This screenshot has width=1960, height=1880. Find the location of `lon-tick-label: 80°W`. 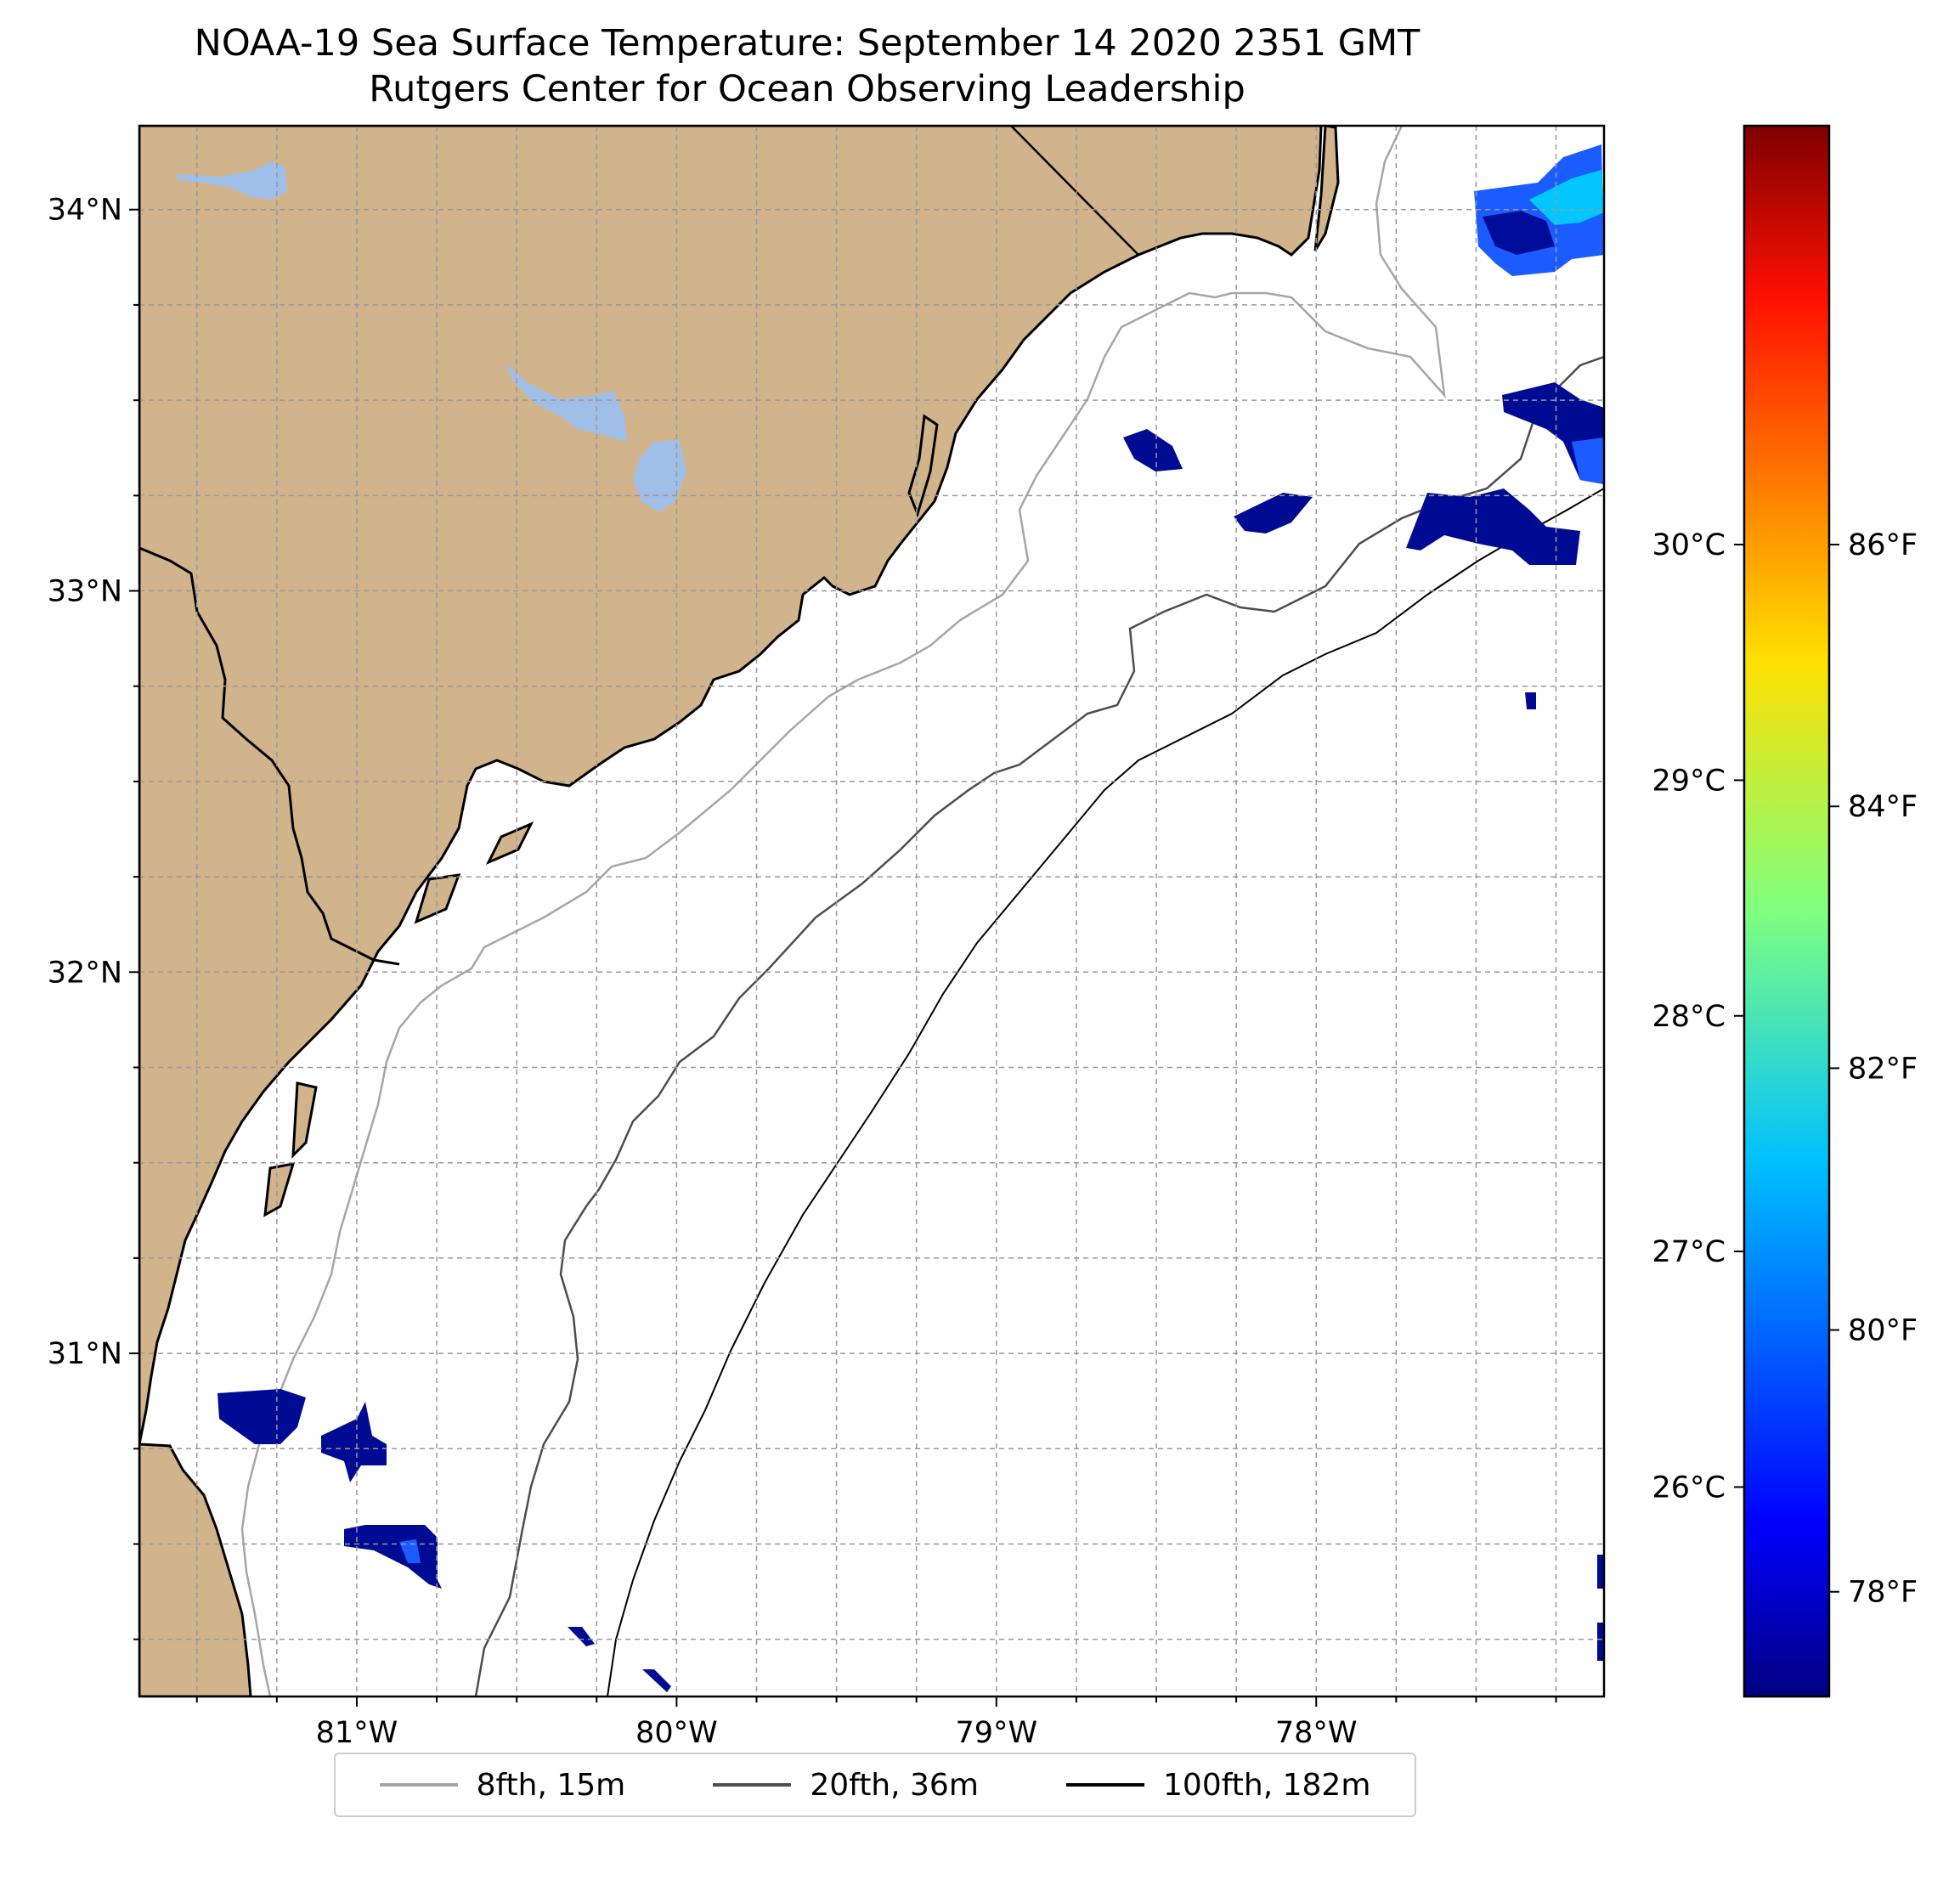

lon-tick-label: 80°W is located at coordinates (677, 1733).